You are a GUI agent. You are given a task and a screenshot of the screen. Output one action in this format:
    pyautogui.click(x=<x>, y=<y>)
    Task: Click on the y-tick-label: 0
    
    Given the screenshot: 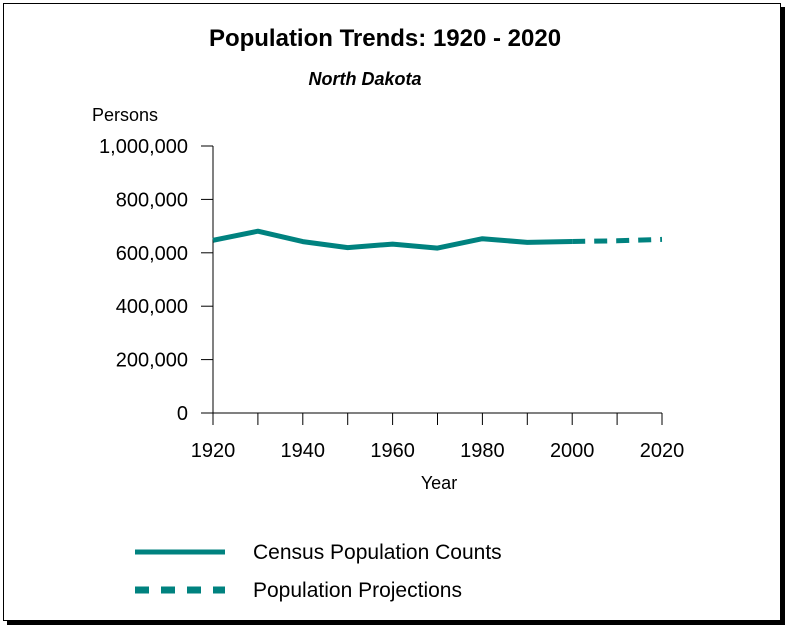 What is the action you would take?
    pyautogui.click(x=182, y=414)
    